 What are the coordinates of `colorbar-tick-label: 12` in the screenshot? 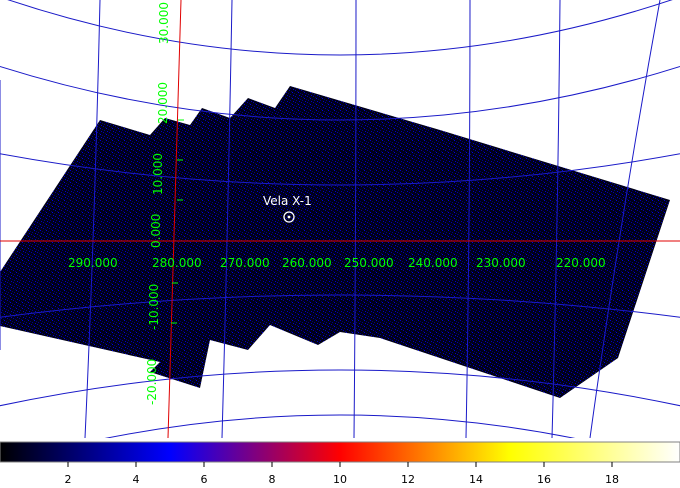 It's located at (408, 479).